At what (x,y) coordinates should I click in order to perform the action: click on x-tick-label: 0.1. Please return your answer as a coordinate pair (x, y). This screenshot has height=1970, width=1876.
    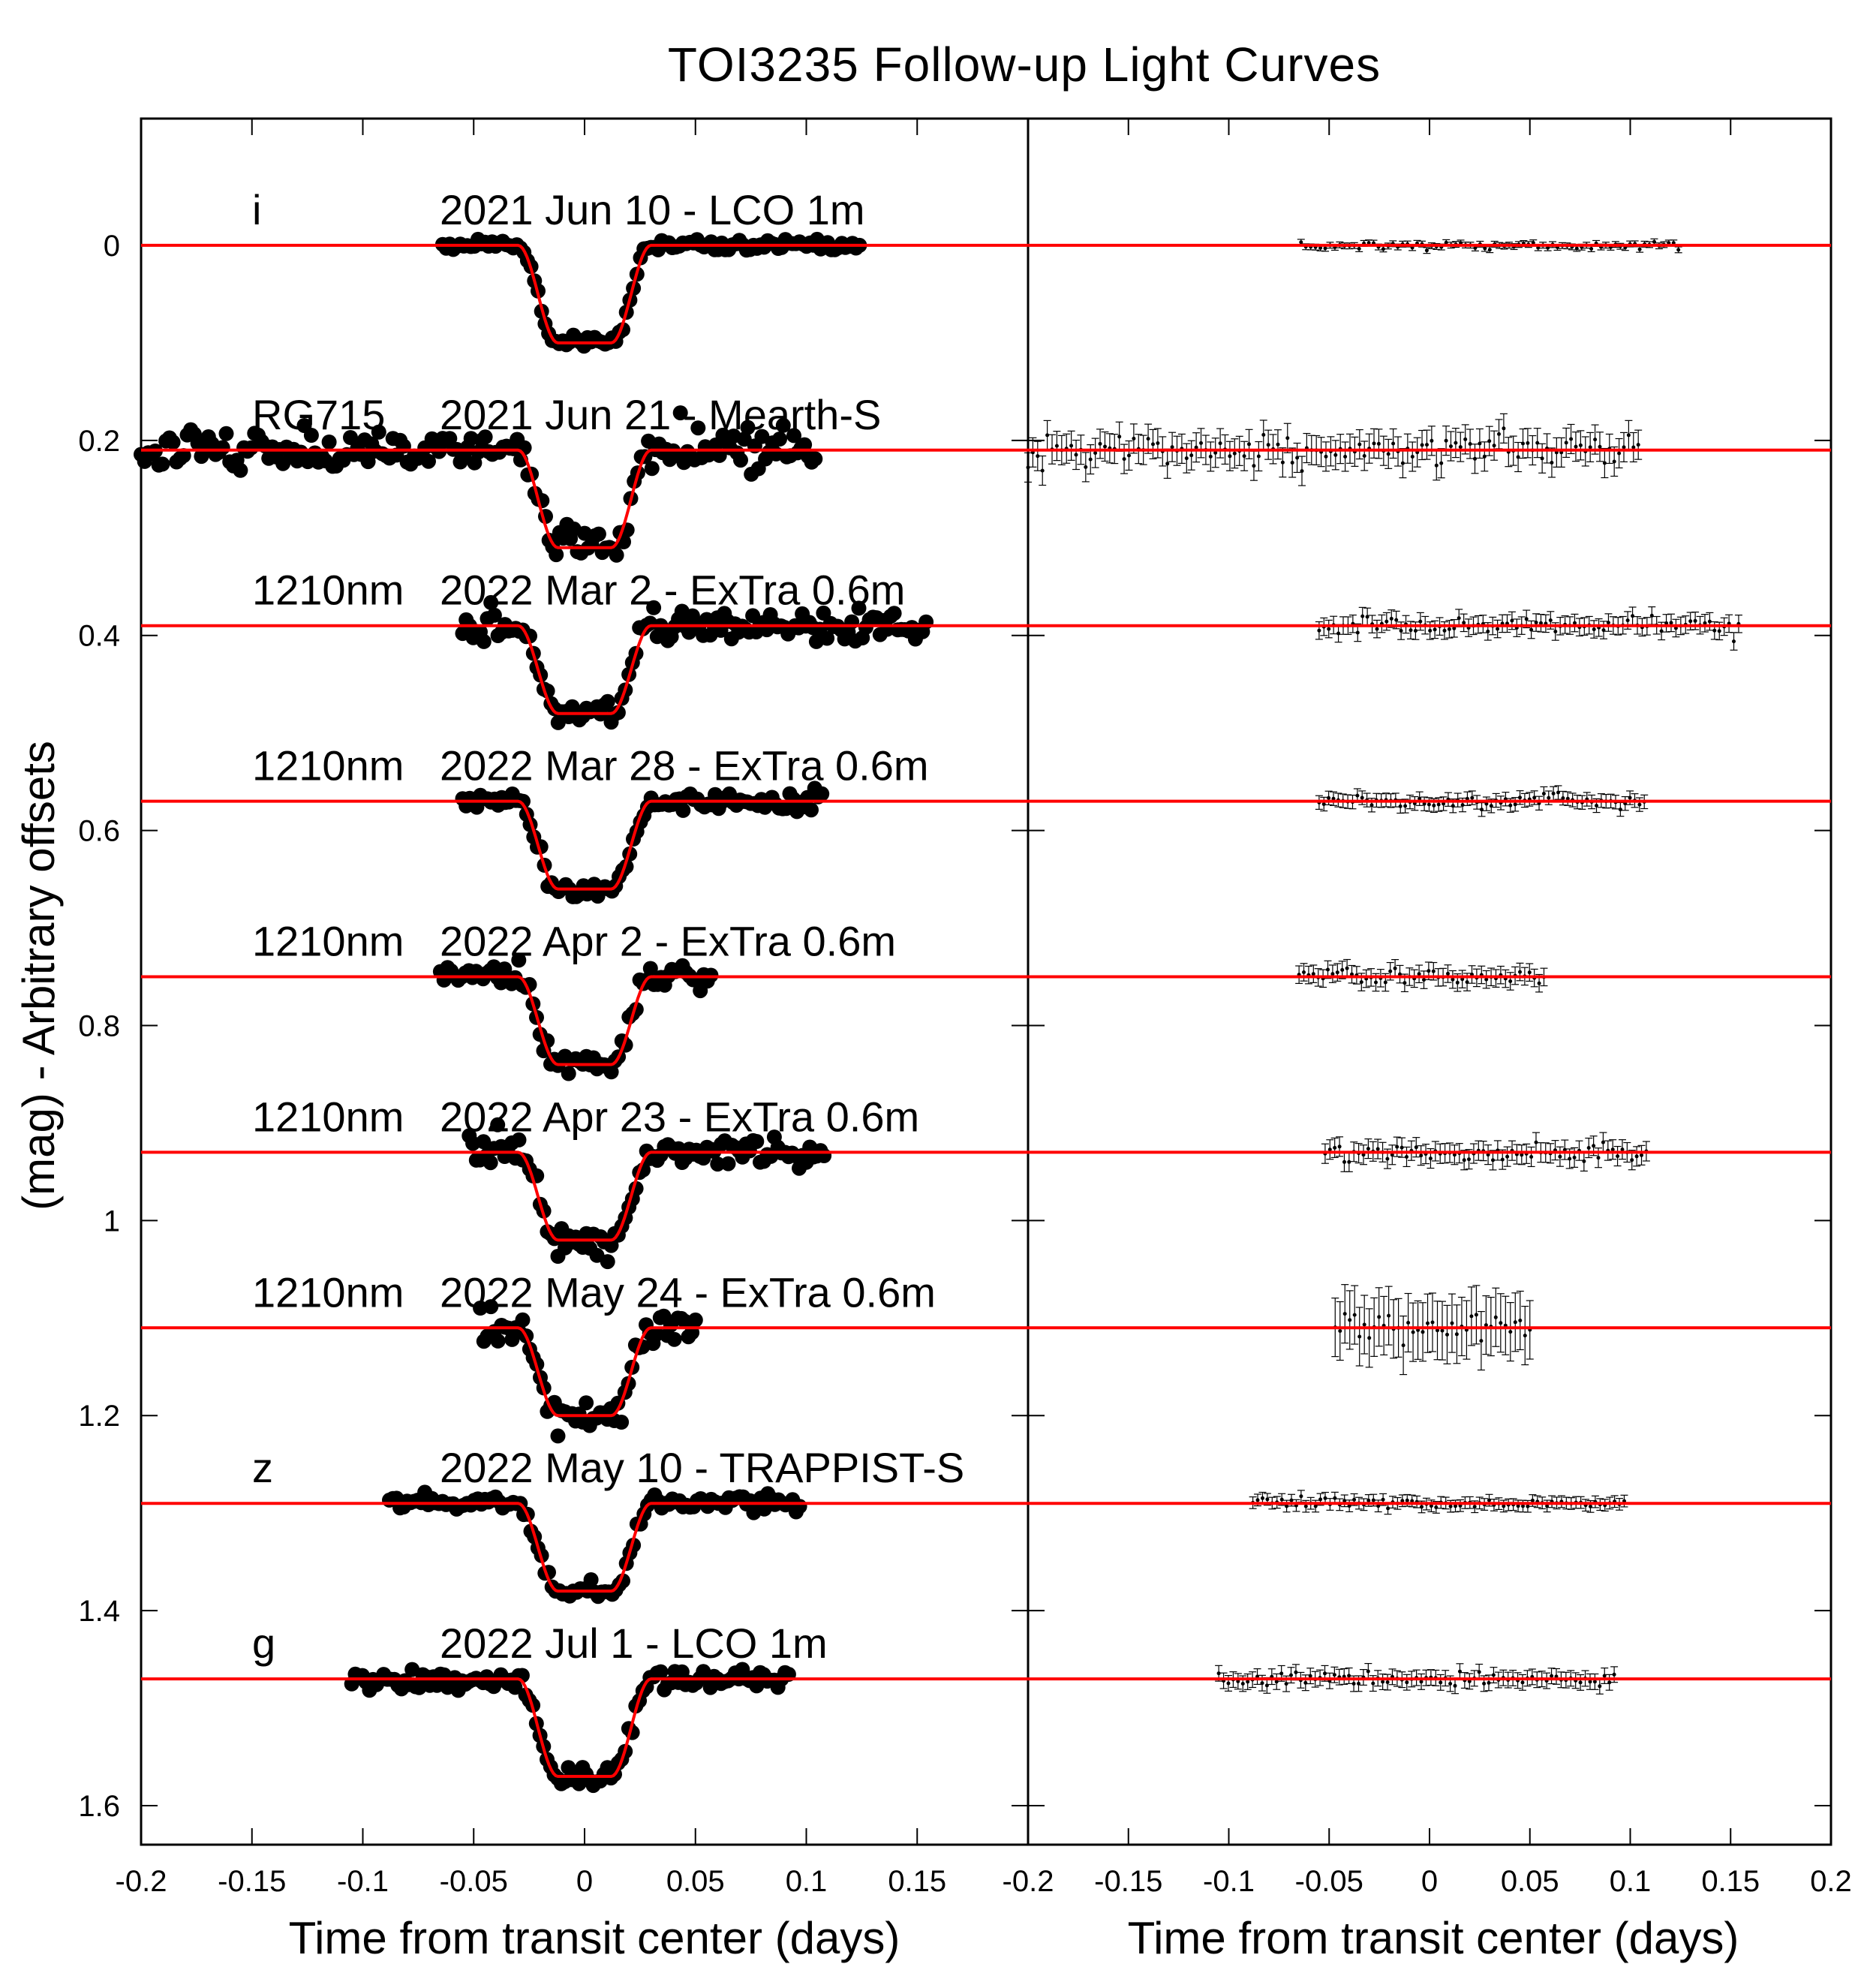
    Looking at the image, I should click on (807, 1882).